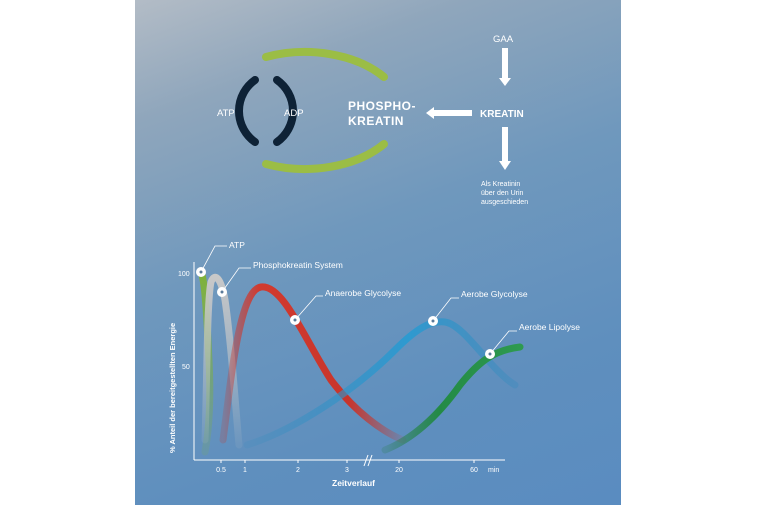 The height and width of the screenshot is (505, 760). Describe the element at coordinates (294, 113) in the screenshot. I see `adp-label: ADP` at that location.